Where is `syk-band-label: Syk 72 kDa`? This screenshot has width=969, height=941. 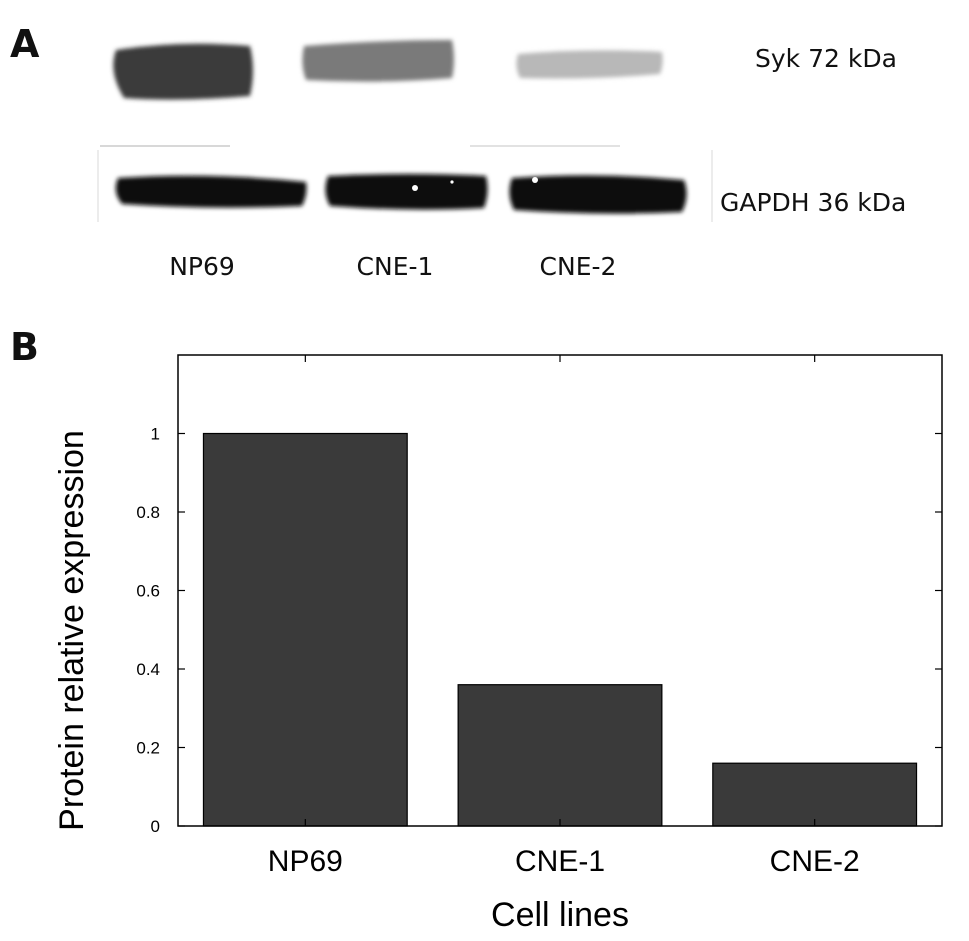 syk-band-label: Syk 72 kDa is located at coordinates (826, 58).